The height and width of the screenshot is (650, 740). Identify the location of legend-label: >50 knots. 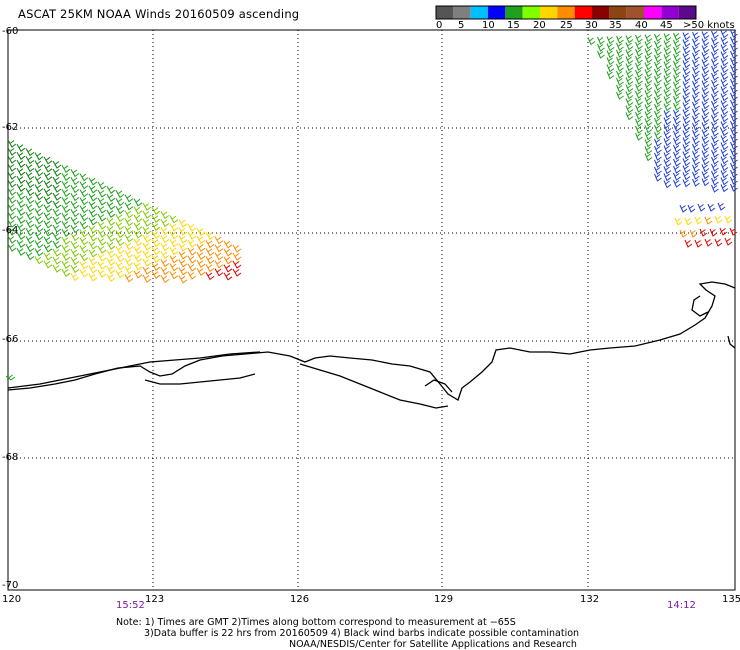
(709, 25).